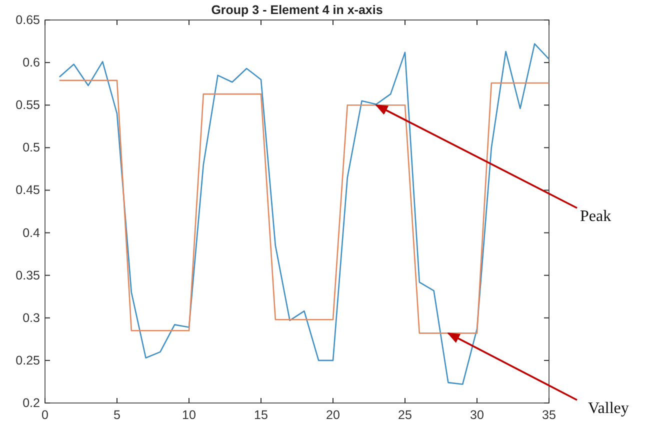 The image size is (645, 427). Describe the element at coordinates (261, 415) in the screenshot. I see `x-tick-label: 15` at that location.